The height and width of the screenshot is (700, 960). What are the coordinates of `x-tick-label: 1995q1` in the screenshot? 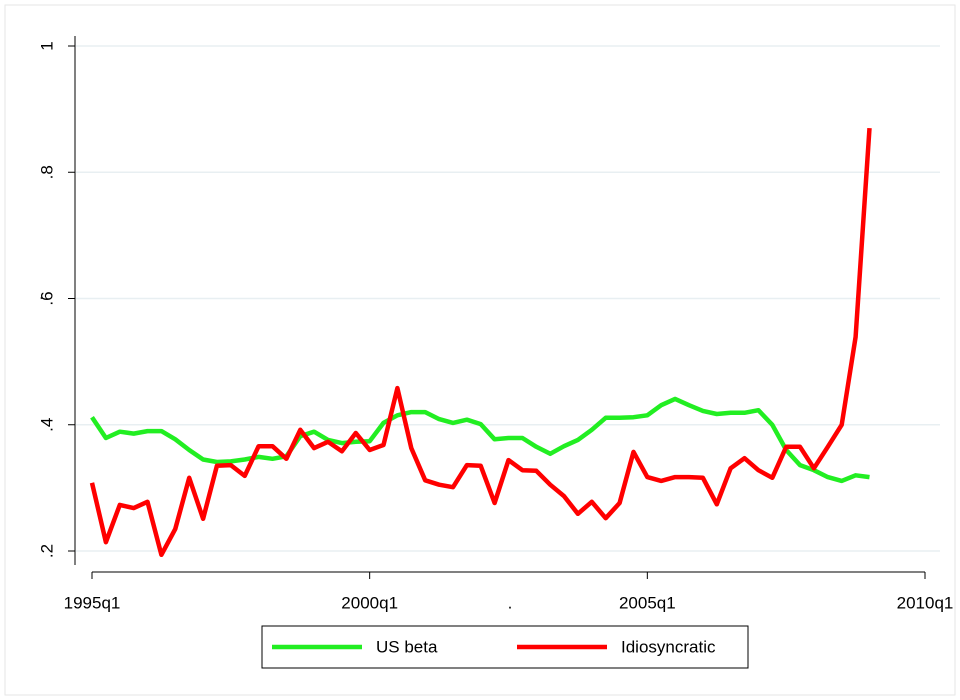 It's located at (92, 602).